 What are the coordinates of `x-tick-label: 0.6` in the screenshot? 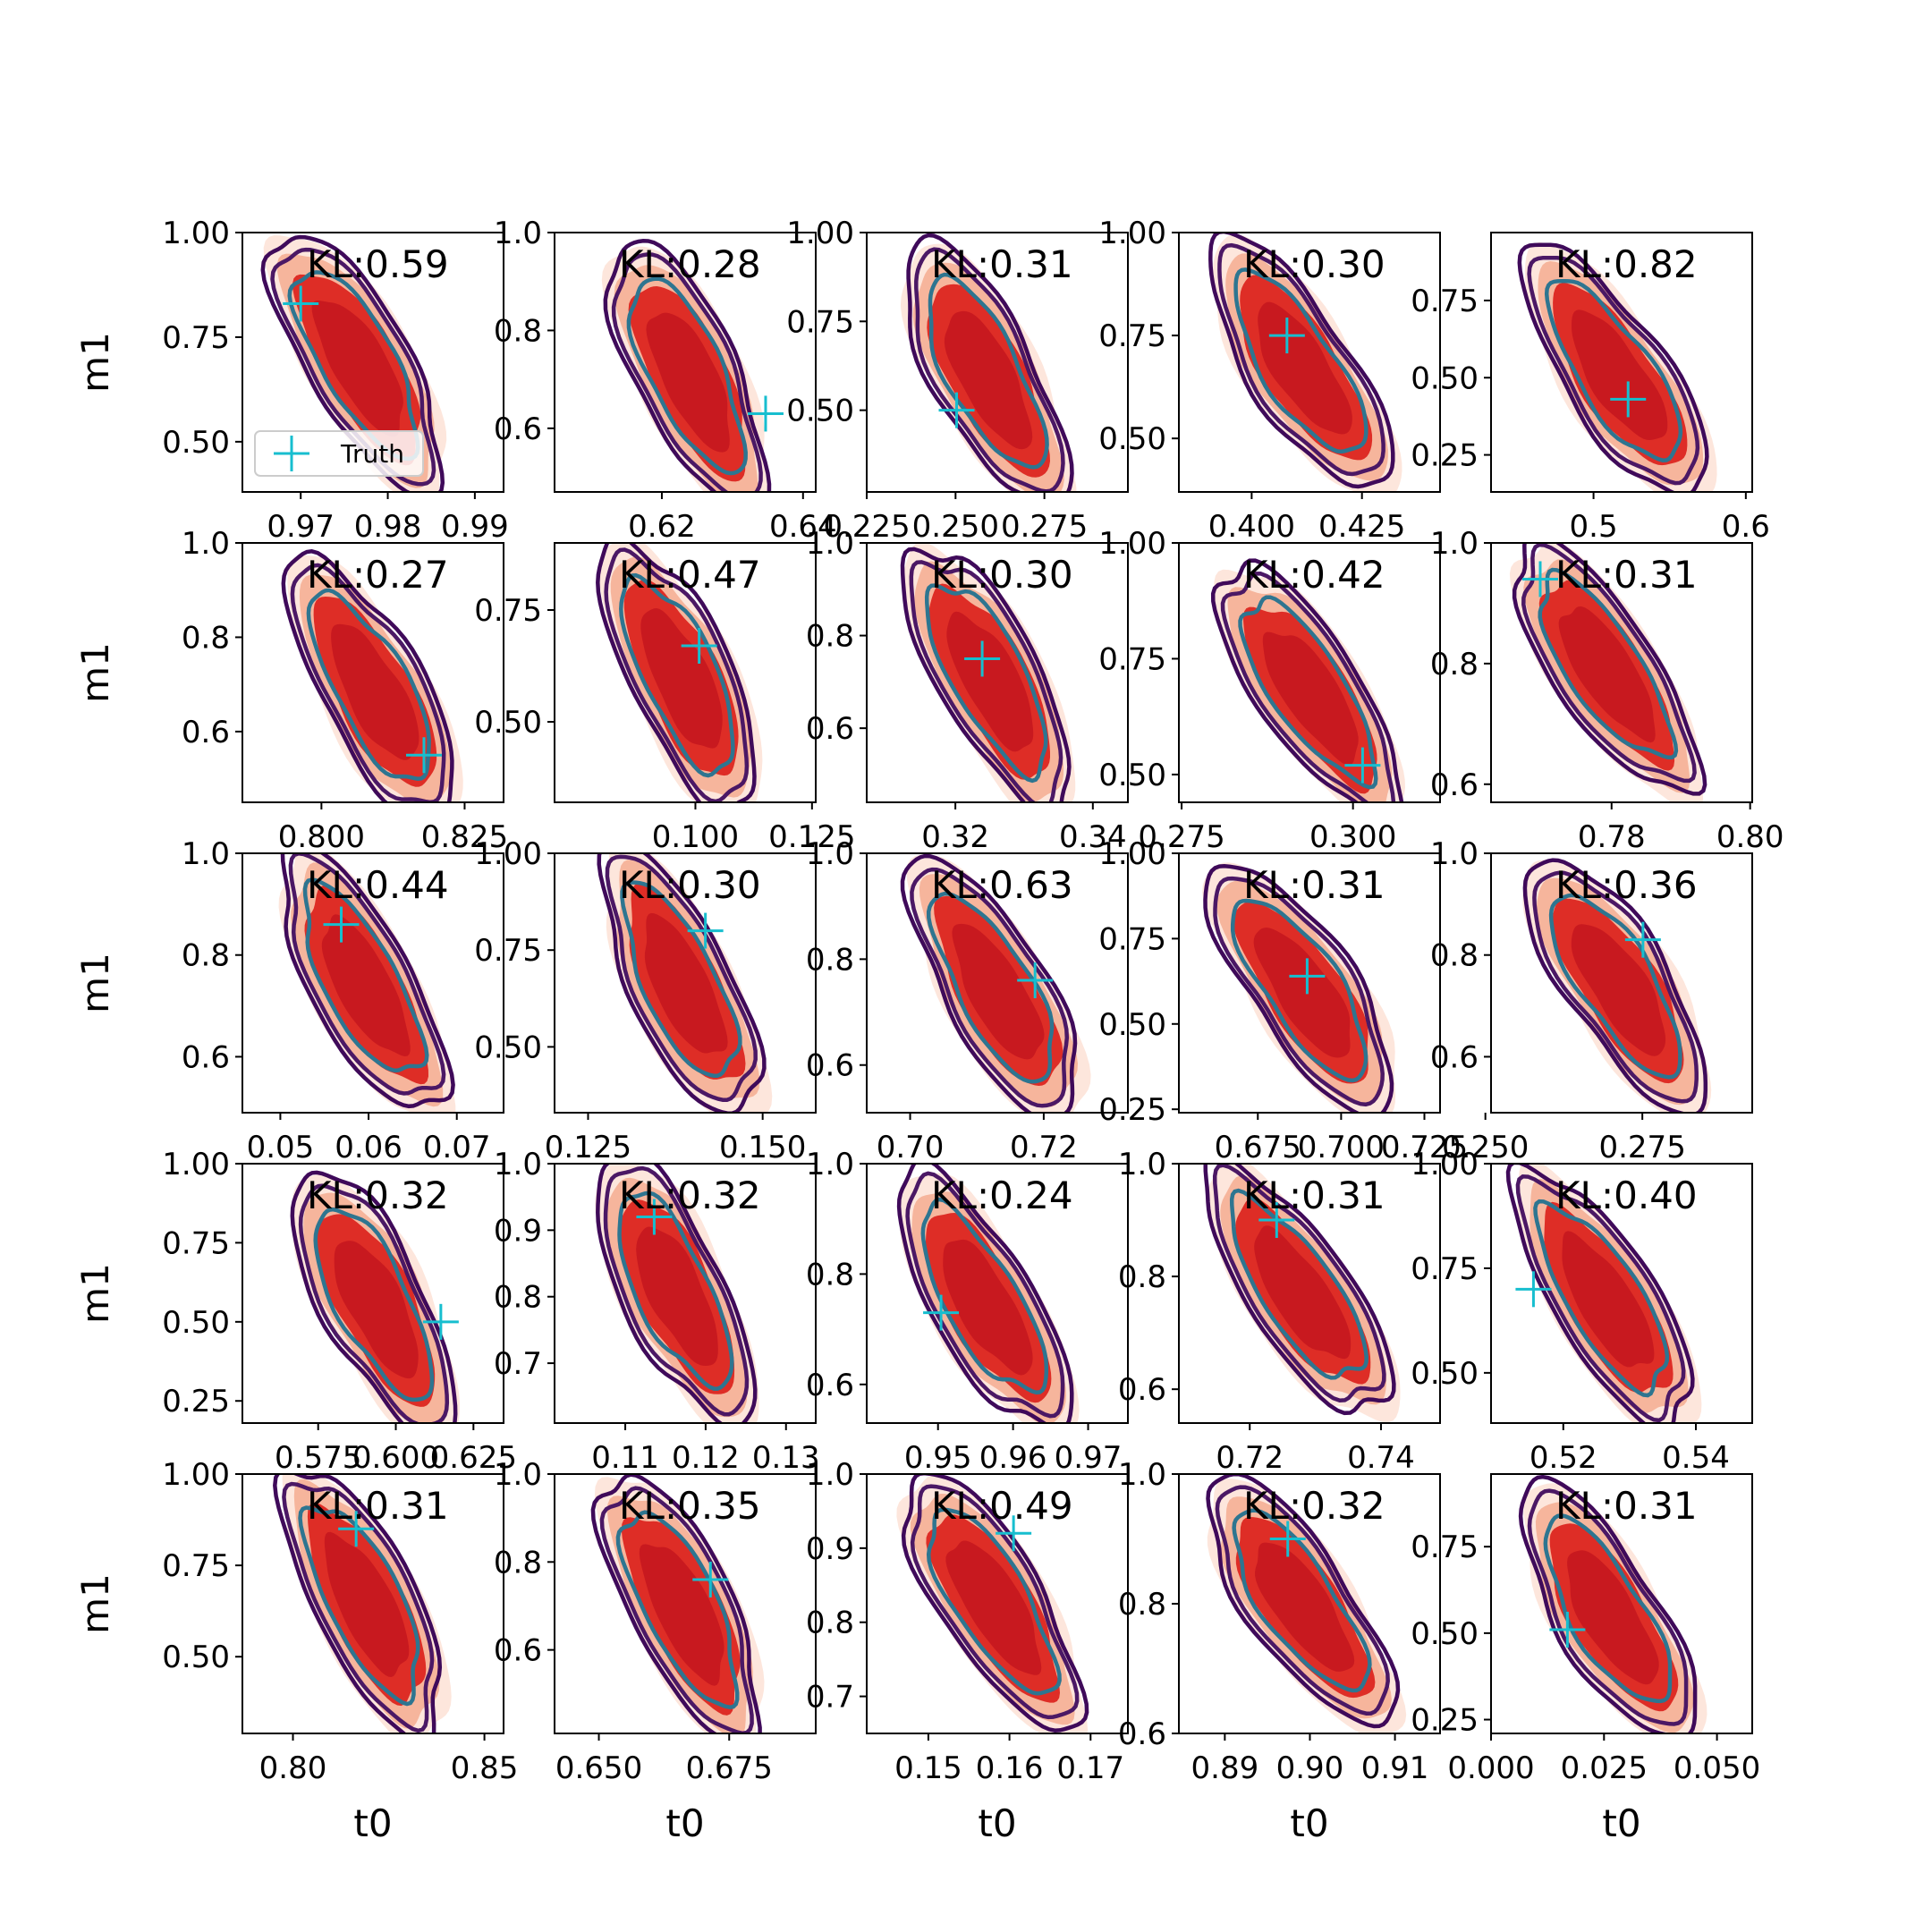 It's located at (1746, 527).